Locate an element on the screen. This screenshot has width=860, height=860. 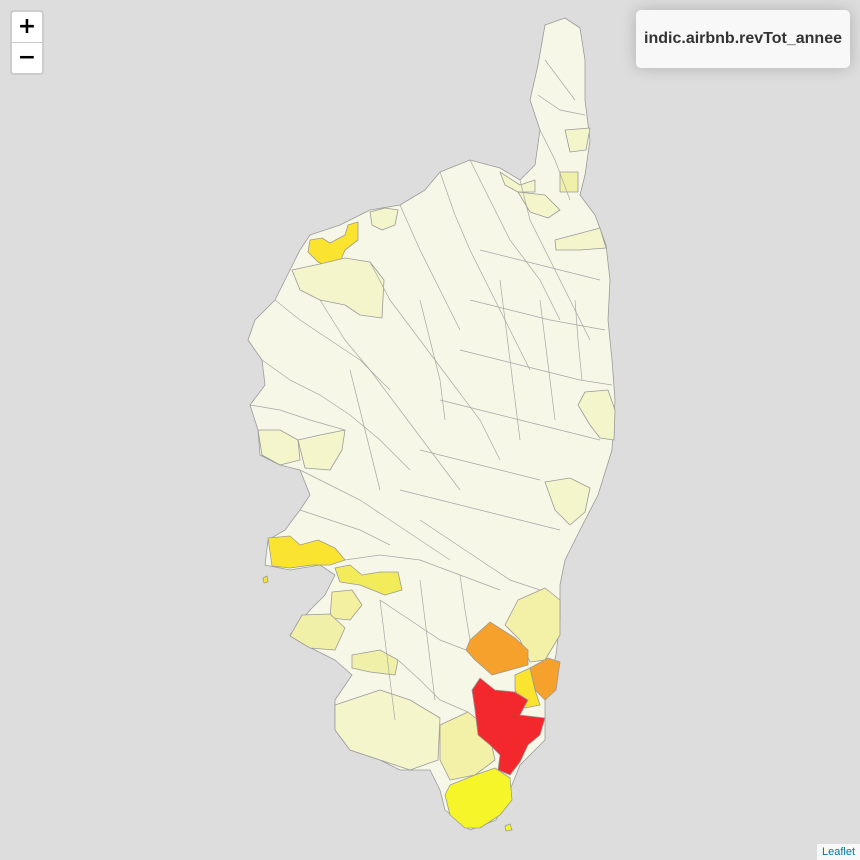
commune-porticcio is located at coordinates (368, 580).